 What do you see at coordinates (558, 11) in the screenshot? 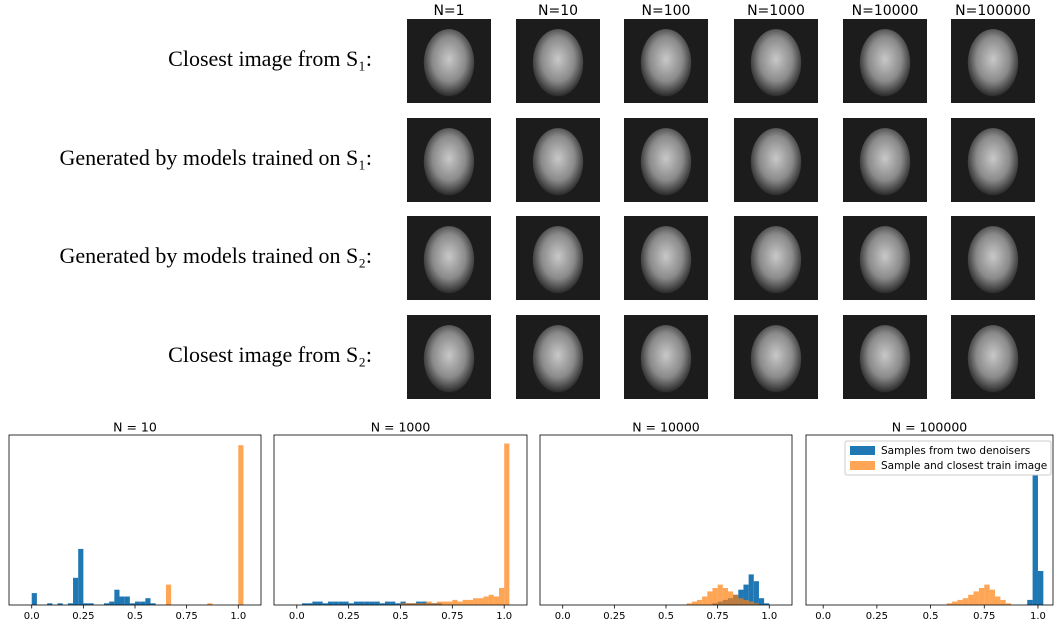
I see `column-header: N=10` at bounding box center [558, 11].